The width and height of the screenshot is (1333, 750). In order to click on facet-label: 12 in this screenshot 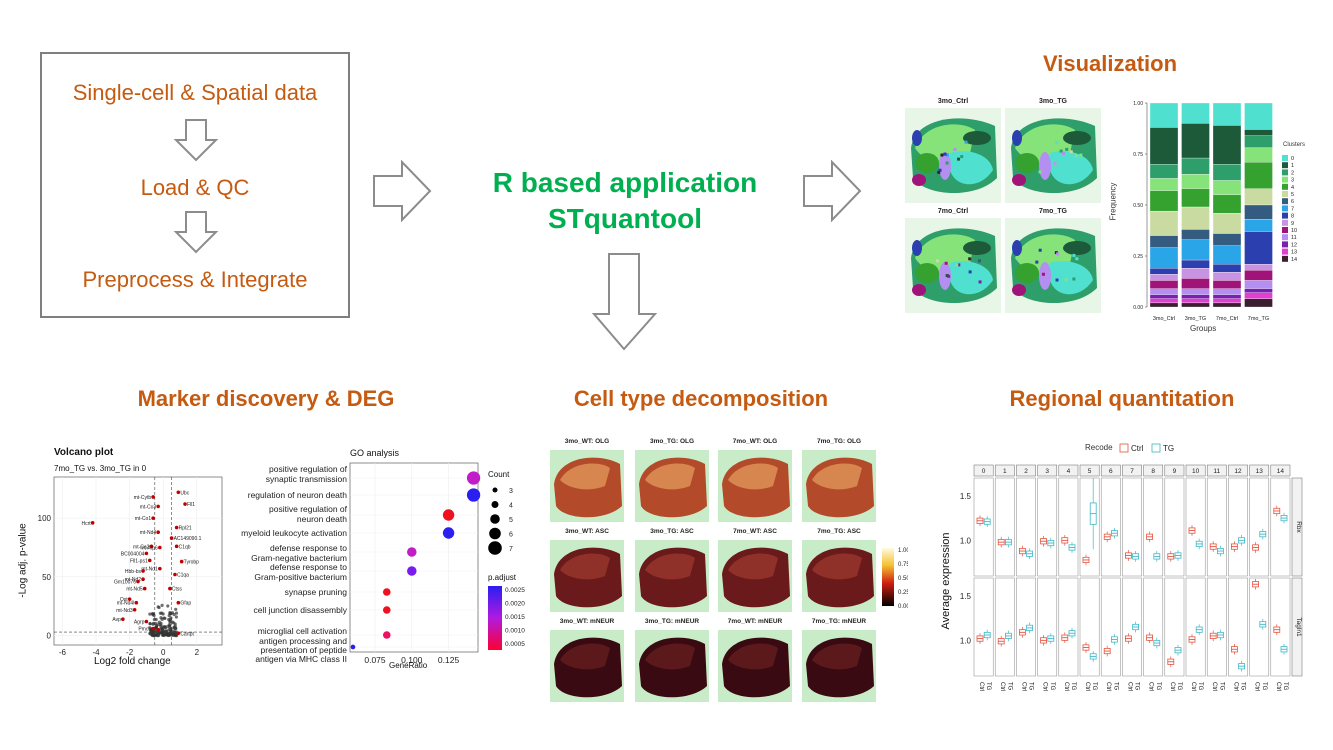, I will do `click(1238, 471)`.